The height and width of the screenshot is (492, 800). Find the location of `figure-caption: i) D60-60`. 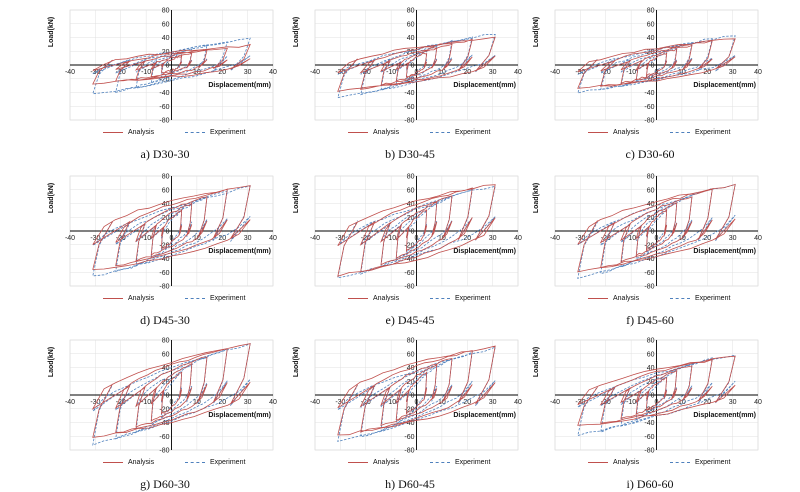

figure-caption: i) D60-60 is located at coordinates (650, 484).